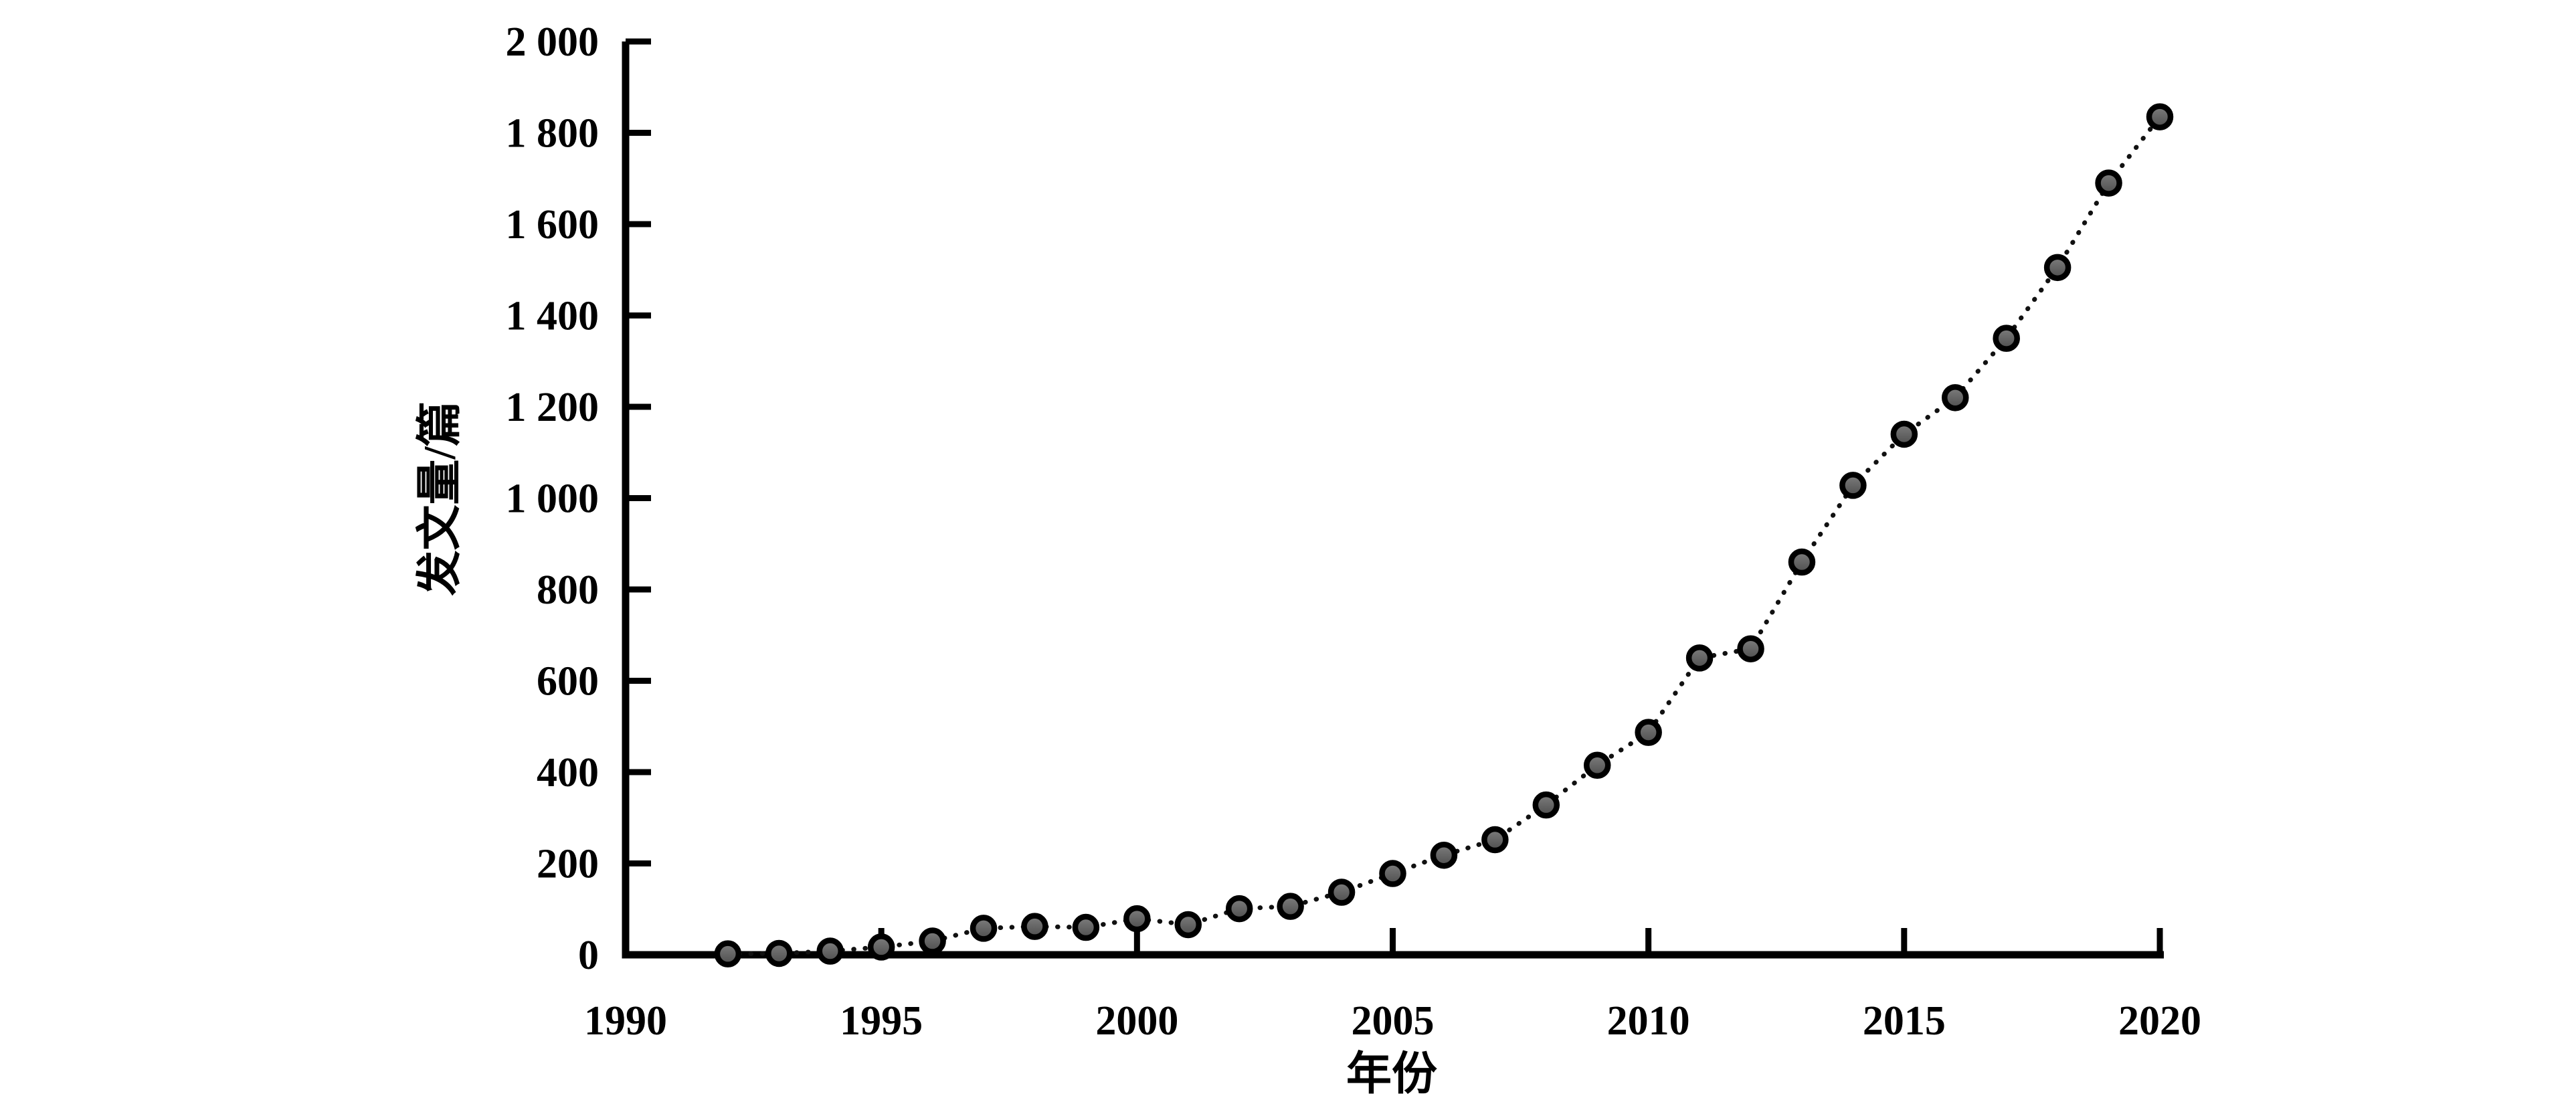 The width and height of the screenshot is (2576, 1110). I want to click on x-tick-label: 1995, so click(881, 1021).